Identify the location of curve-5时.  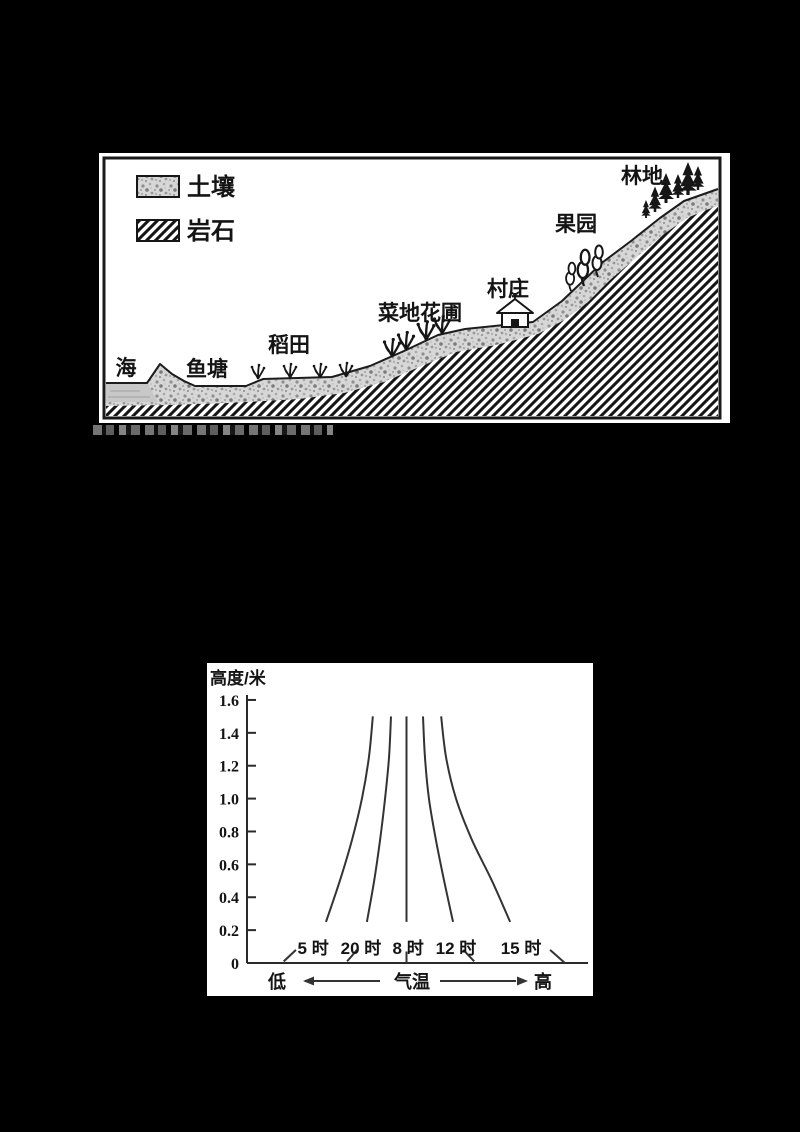
(349, 819).